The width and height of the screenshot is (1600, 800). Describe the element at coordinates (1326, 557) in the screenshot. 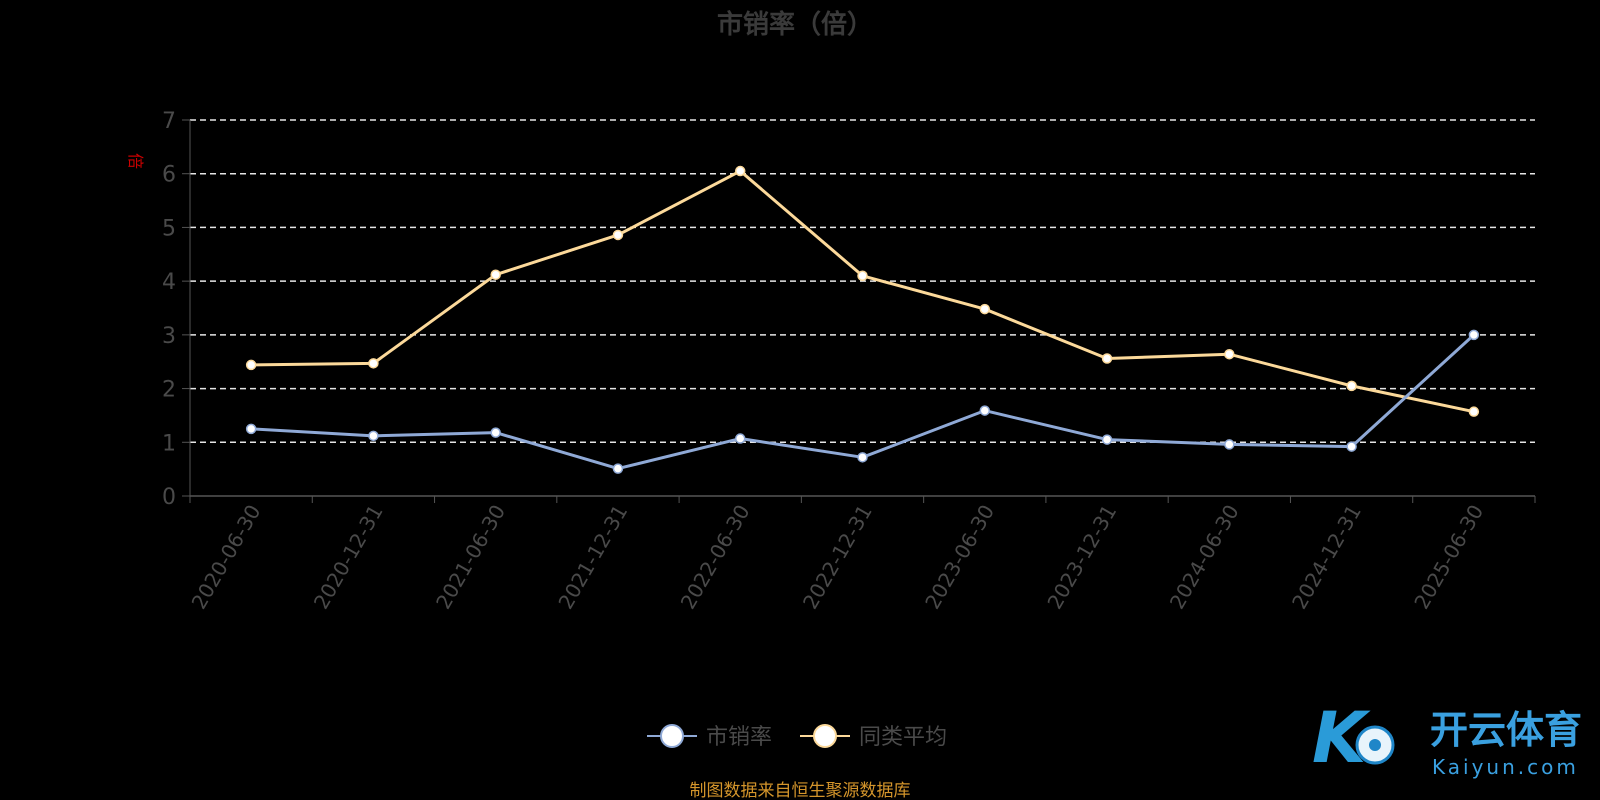

I see `x-tick-label-9: 2024-12-31` at that location.